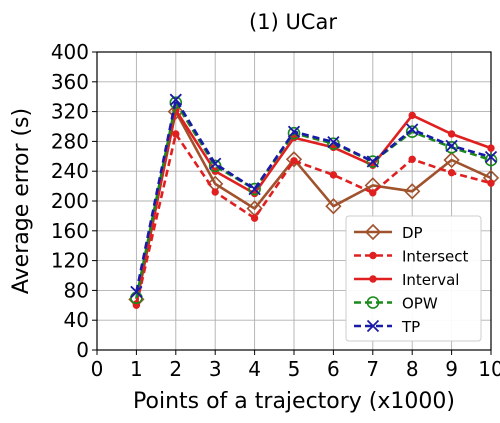 The height and width of the screenshot is (423, 500). What do you see at coordinates (293, 22) in the screenshot?
I see `chart-title: (1) UCar` at bounding box center [293, 22].